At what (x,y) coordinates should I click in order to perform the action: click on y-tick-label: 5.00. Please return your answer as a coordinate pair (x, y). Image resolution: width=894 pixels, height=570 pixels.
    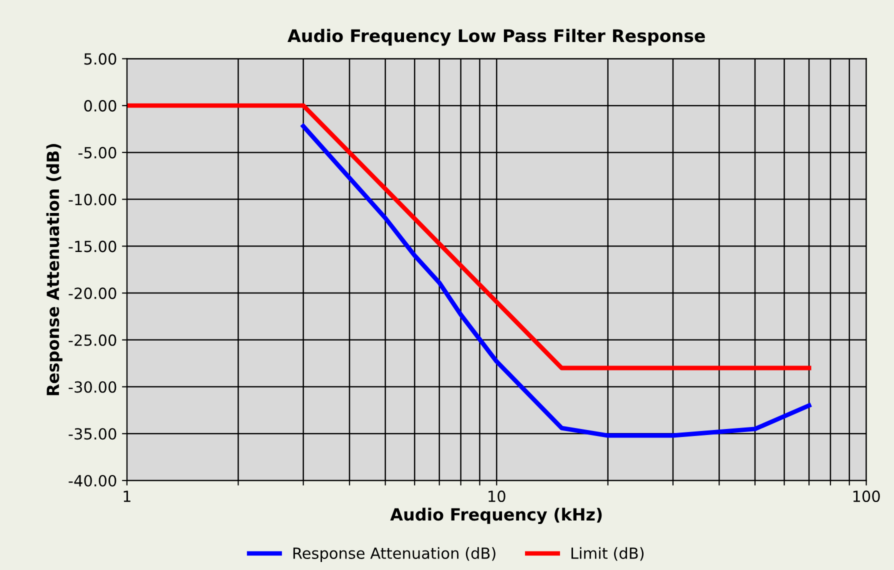
    Looking at the image, I should click on (100, 59).